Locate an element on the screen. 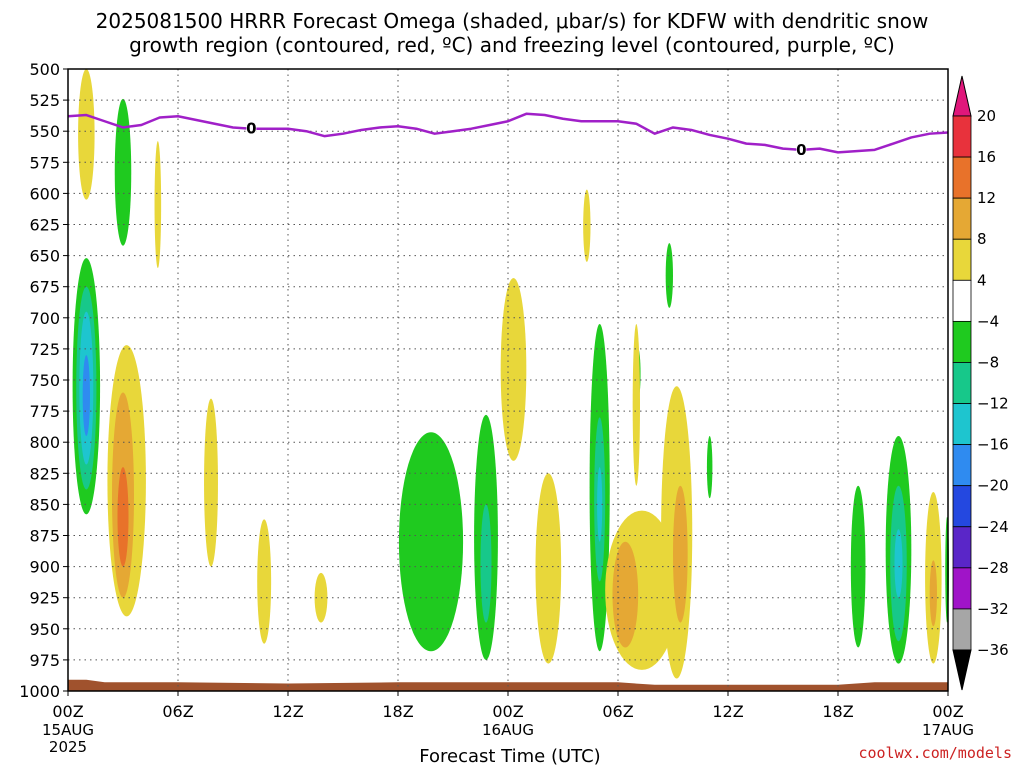  x-tick-date: 17AUG is located at coordinates (948, 730).